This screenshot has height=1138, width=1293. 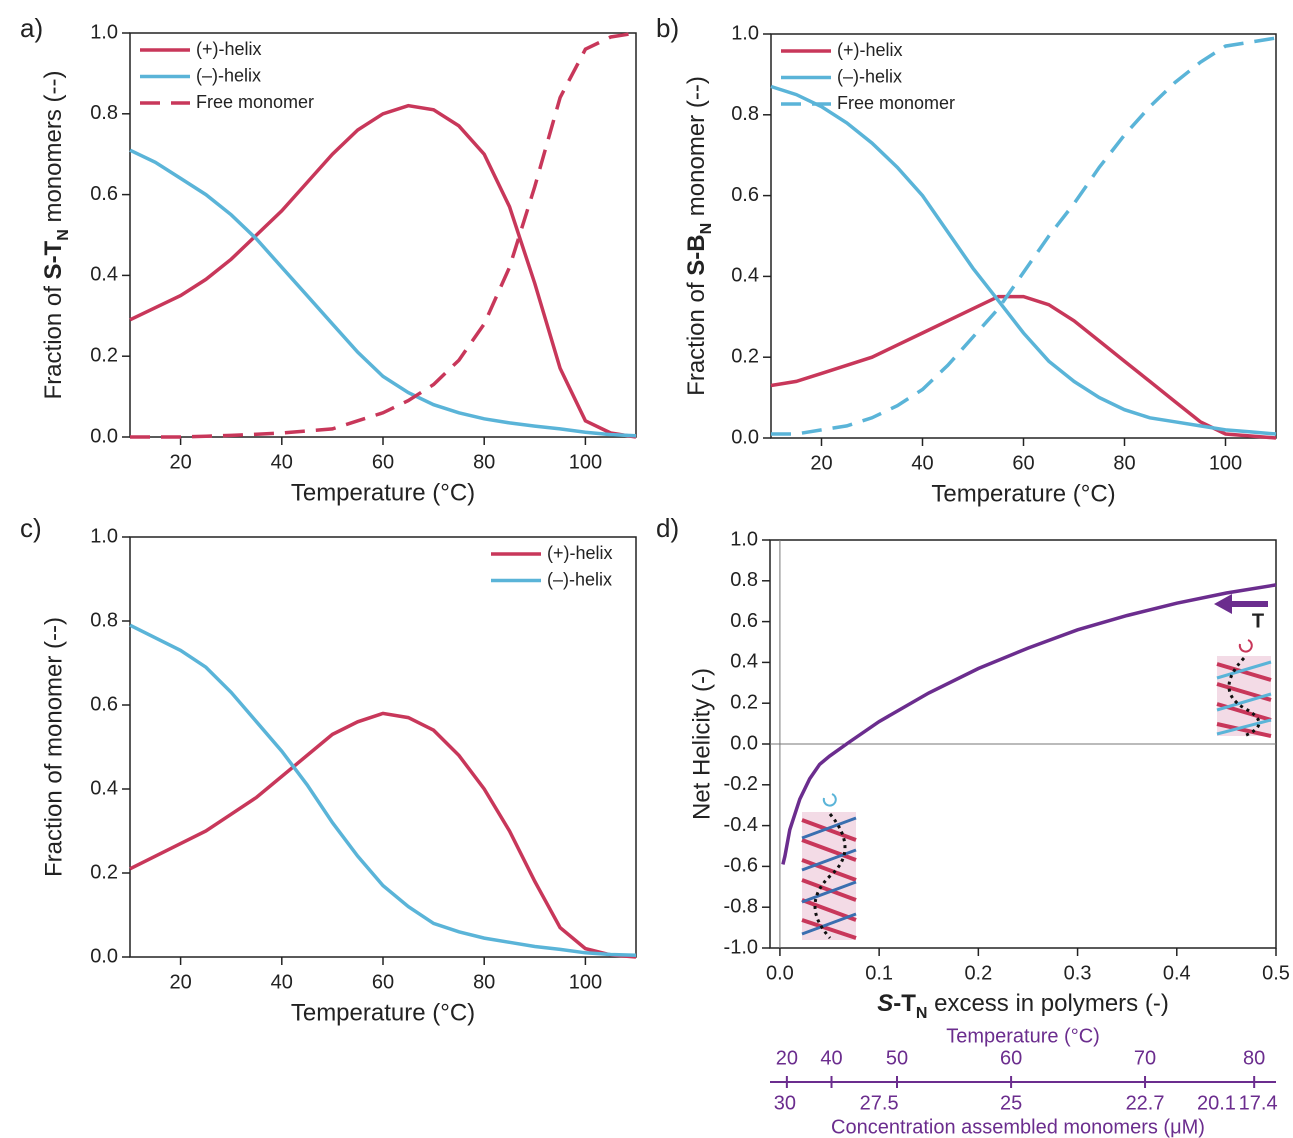 What do you see at coordinates (55, 235) in the screenshot?
I see `y-axis-label: Fraction of S-TN monomers (--)` at bounding box center [55, 235].